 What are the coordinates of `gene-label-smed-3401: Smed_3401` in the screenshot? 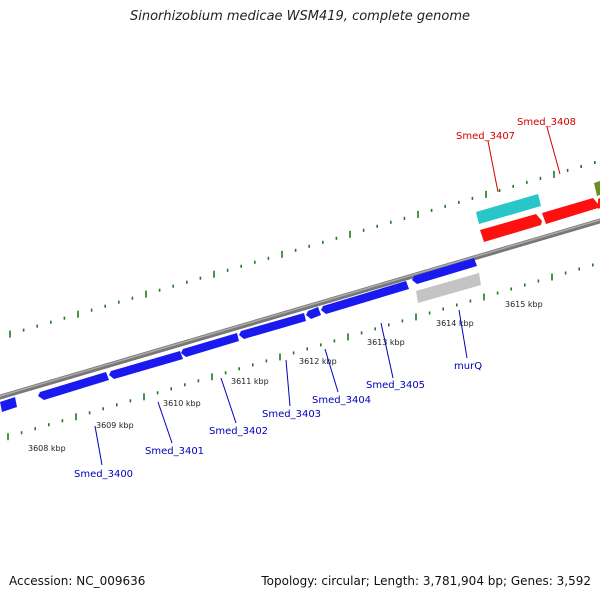 It's located at (174, 451).